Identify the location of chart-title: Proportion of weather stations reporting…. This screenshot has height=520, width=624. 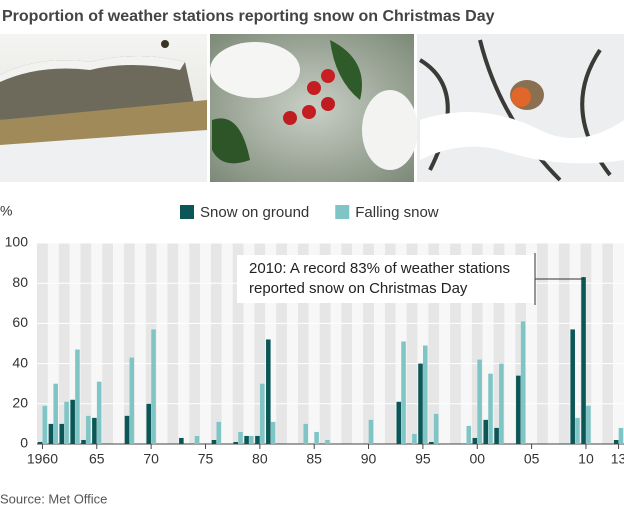
(248, 16).